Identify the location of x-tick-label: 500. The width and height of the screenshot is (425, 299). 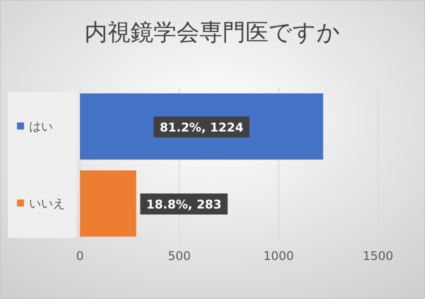
(179, 256).